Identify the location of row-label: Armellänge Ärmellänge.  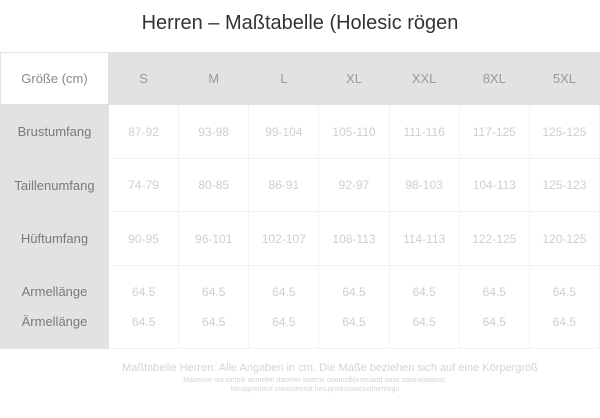
(54, 307).